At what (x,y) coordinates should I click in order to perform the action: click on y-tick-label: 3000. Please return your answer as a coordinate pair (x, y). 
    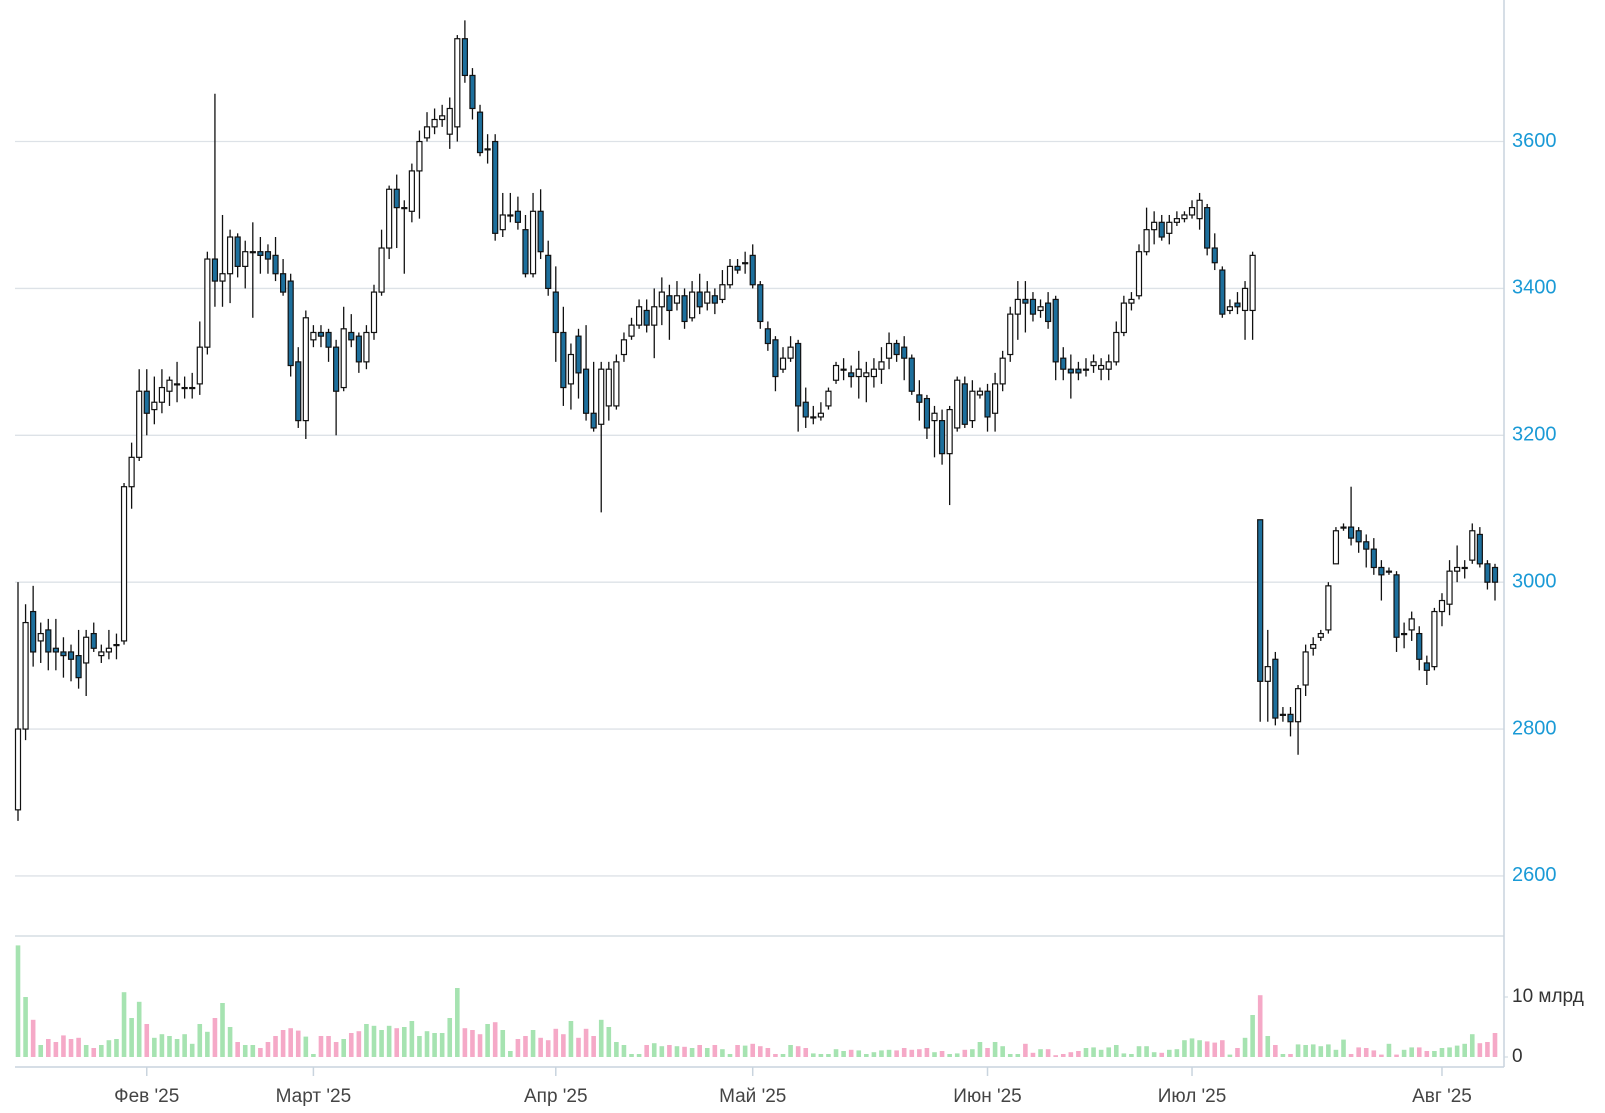
    Looking at the image, I should click on (1534, 581).